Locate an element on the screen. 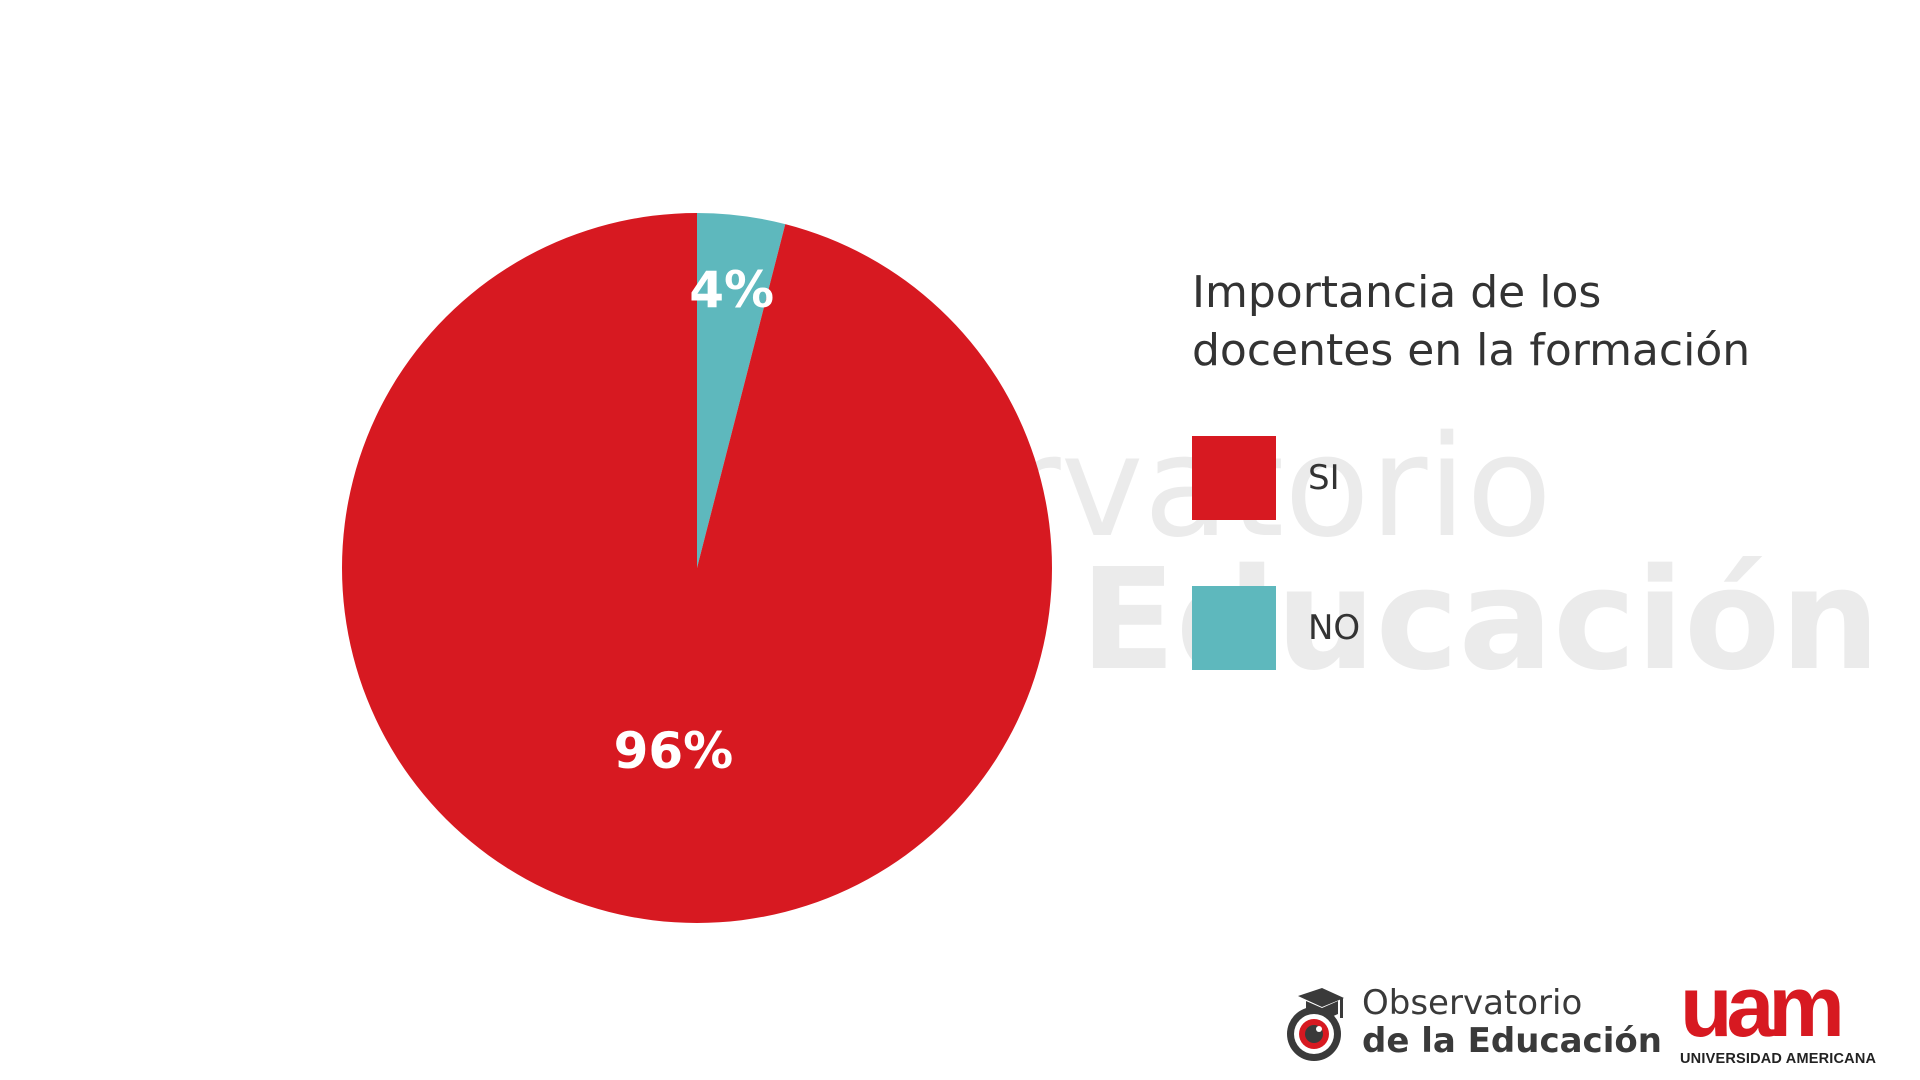 The image size is (1920, 1080). legend-item-si: SI is located at coordinates (1276, 478).